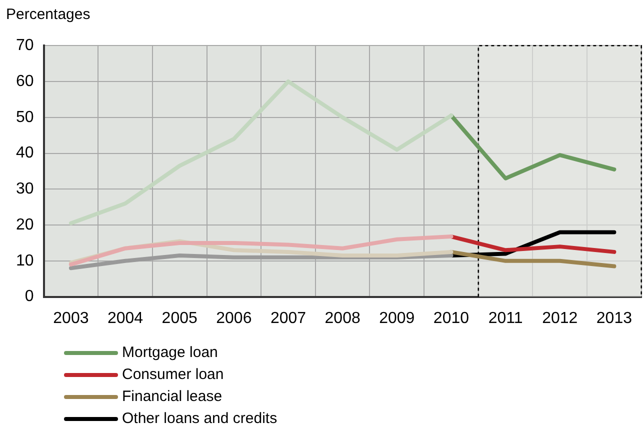 This screenshot has height=432, width=644. Describe the element at coordinates (614, 318) in the screenshot. I see `x-tick-label: 2013` at that location.